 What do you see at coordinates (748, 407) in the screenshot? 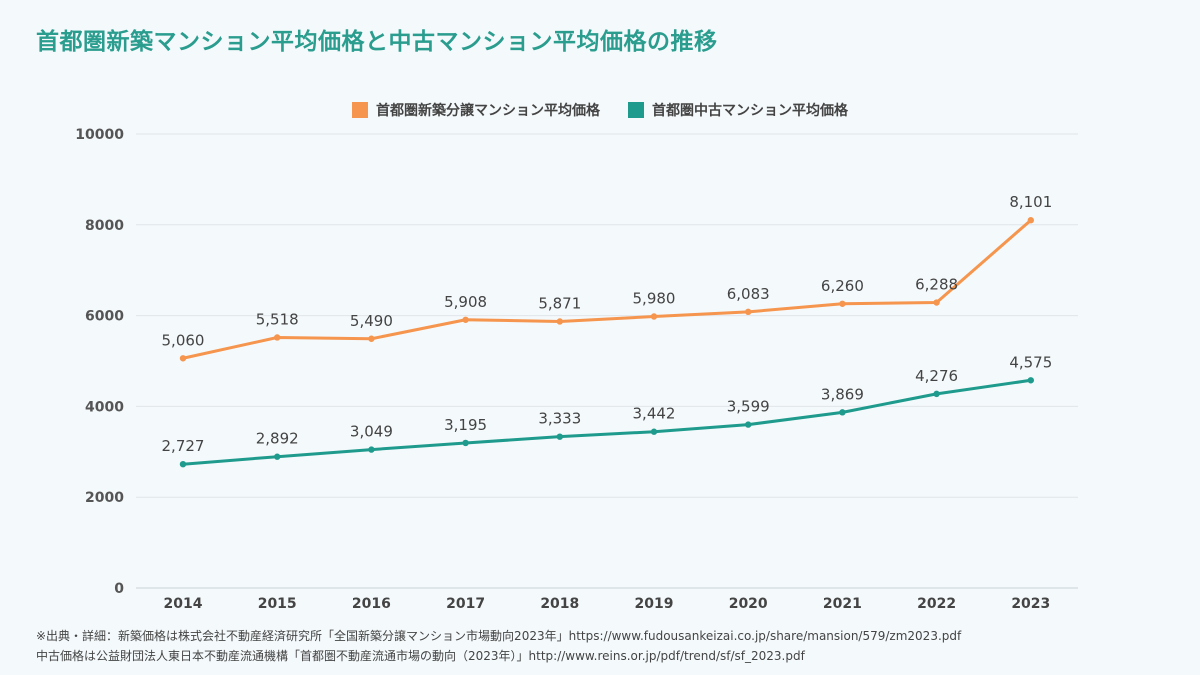
I see `data-label-used: 3,599` at bounding box center [748, 407].